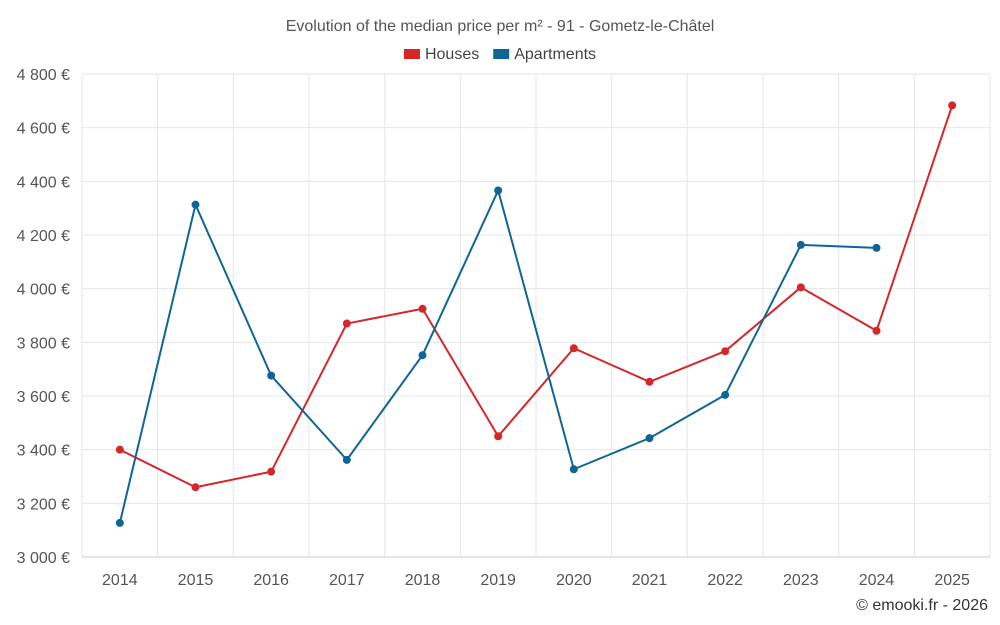  I want to click on legend-label-houses: Houses, so click(452, 54).